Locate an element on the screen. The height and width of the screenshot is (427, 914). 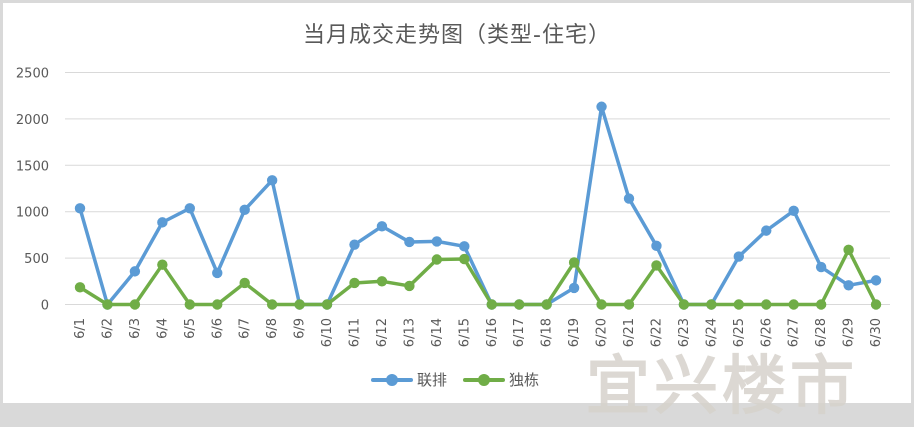
x-tick-label: 6/1 is located at coordinates (80, 328).